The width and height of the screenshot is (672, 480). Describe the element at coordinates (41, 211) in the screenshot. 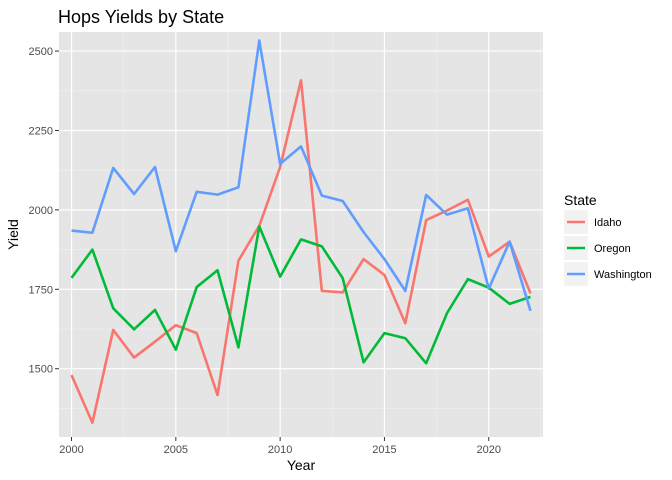

I see `y-tick-label-2: 2000` at that location.